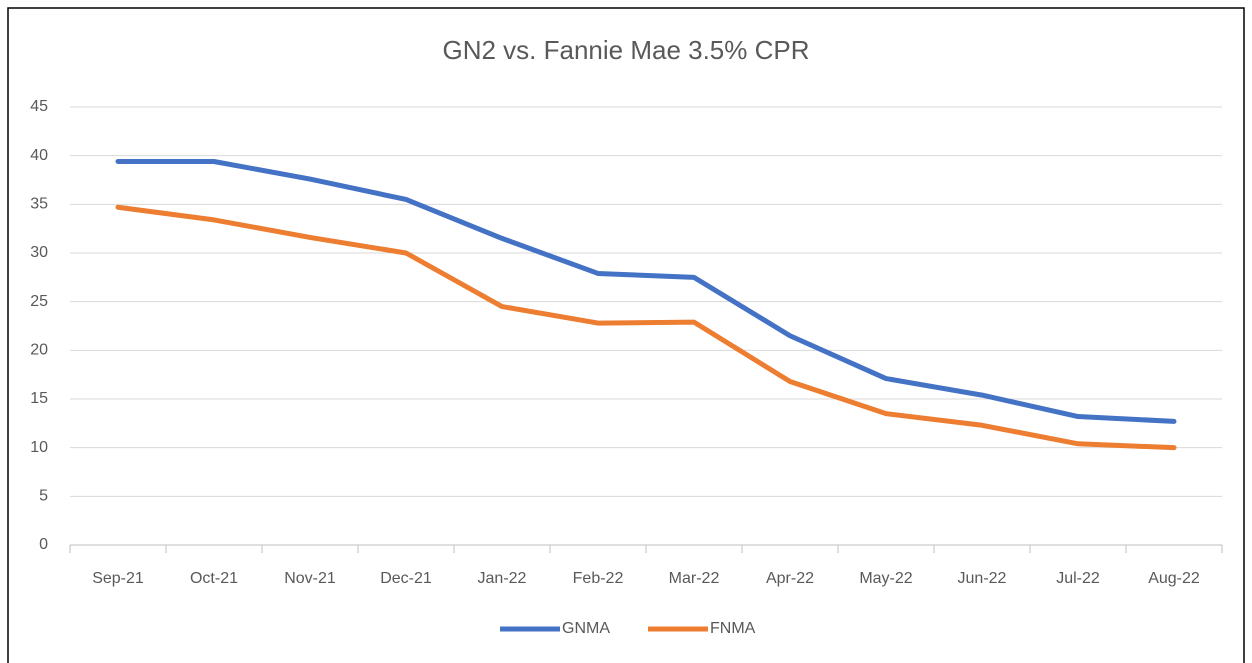  Describe the element at coordinates (39, 398) in the screenshot. I see `y-tick-label: 15` at that location.